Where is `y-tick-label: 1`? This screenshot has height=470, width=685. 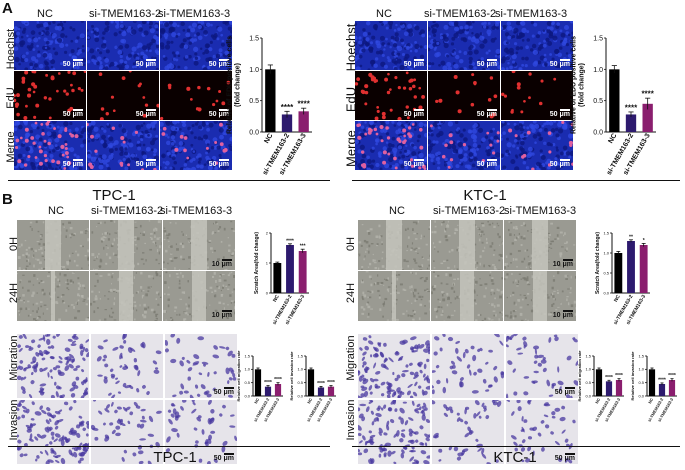 y-tick-label: 1 is located at coordinates (267, 262).